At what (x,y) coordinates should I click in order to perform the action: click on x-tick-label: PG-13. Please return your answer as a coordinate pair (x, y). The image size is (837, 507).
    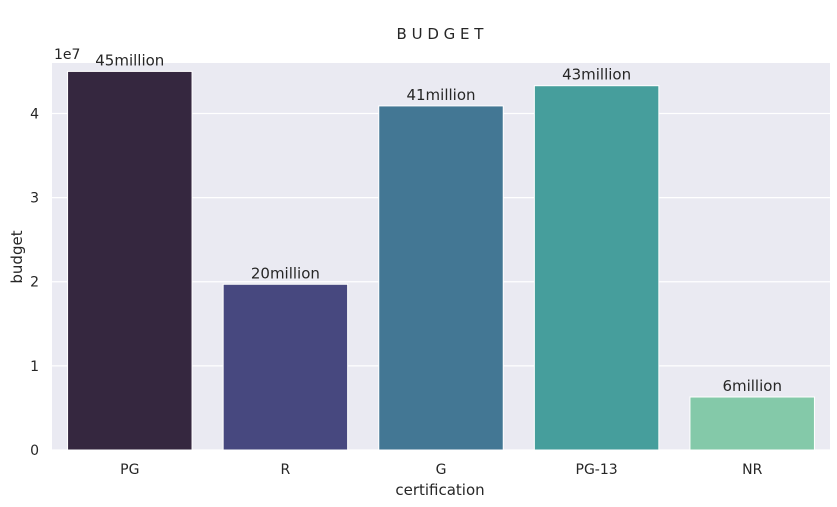
    Looking at the image, I should click on (597, 470).